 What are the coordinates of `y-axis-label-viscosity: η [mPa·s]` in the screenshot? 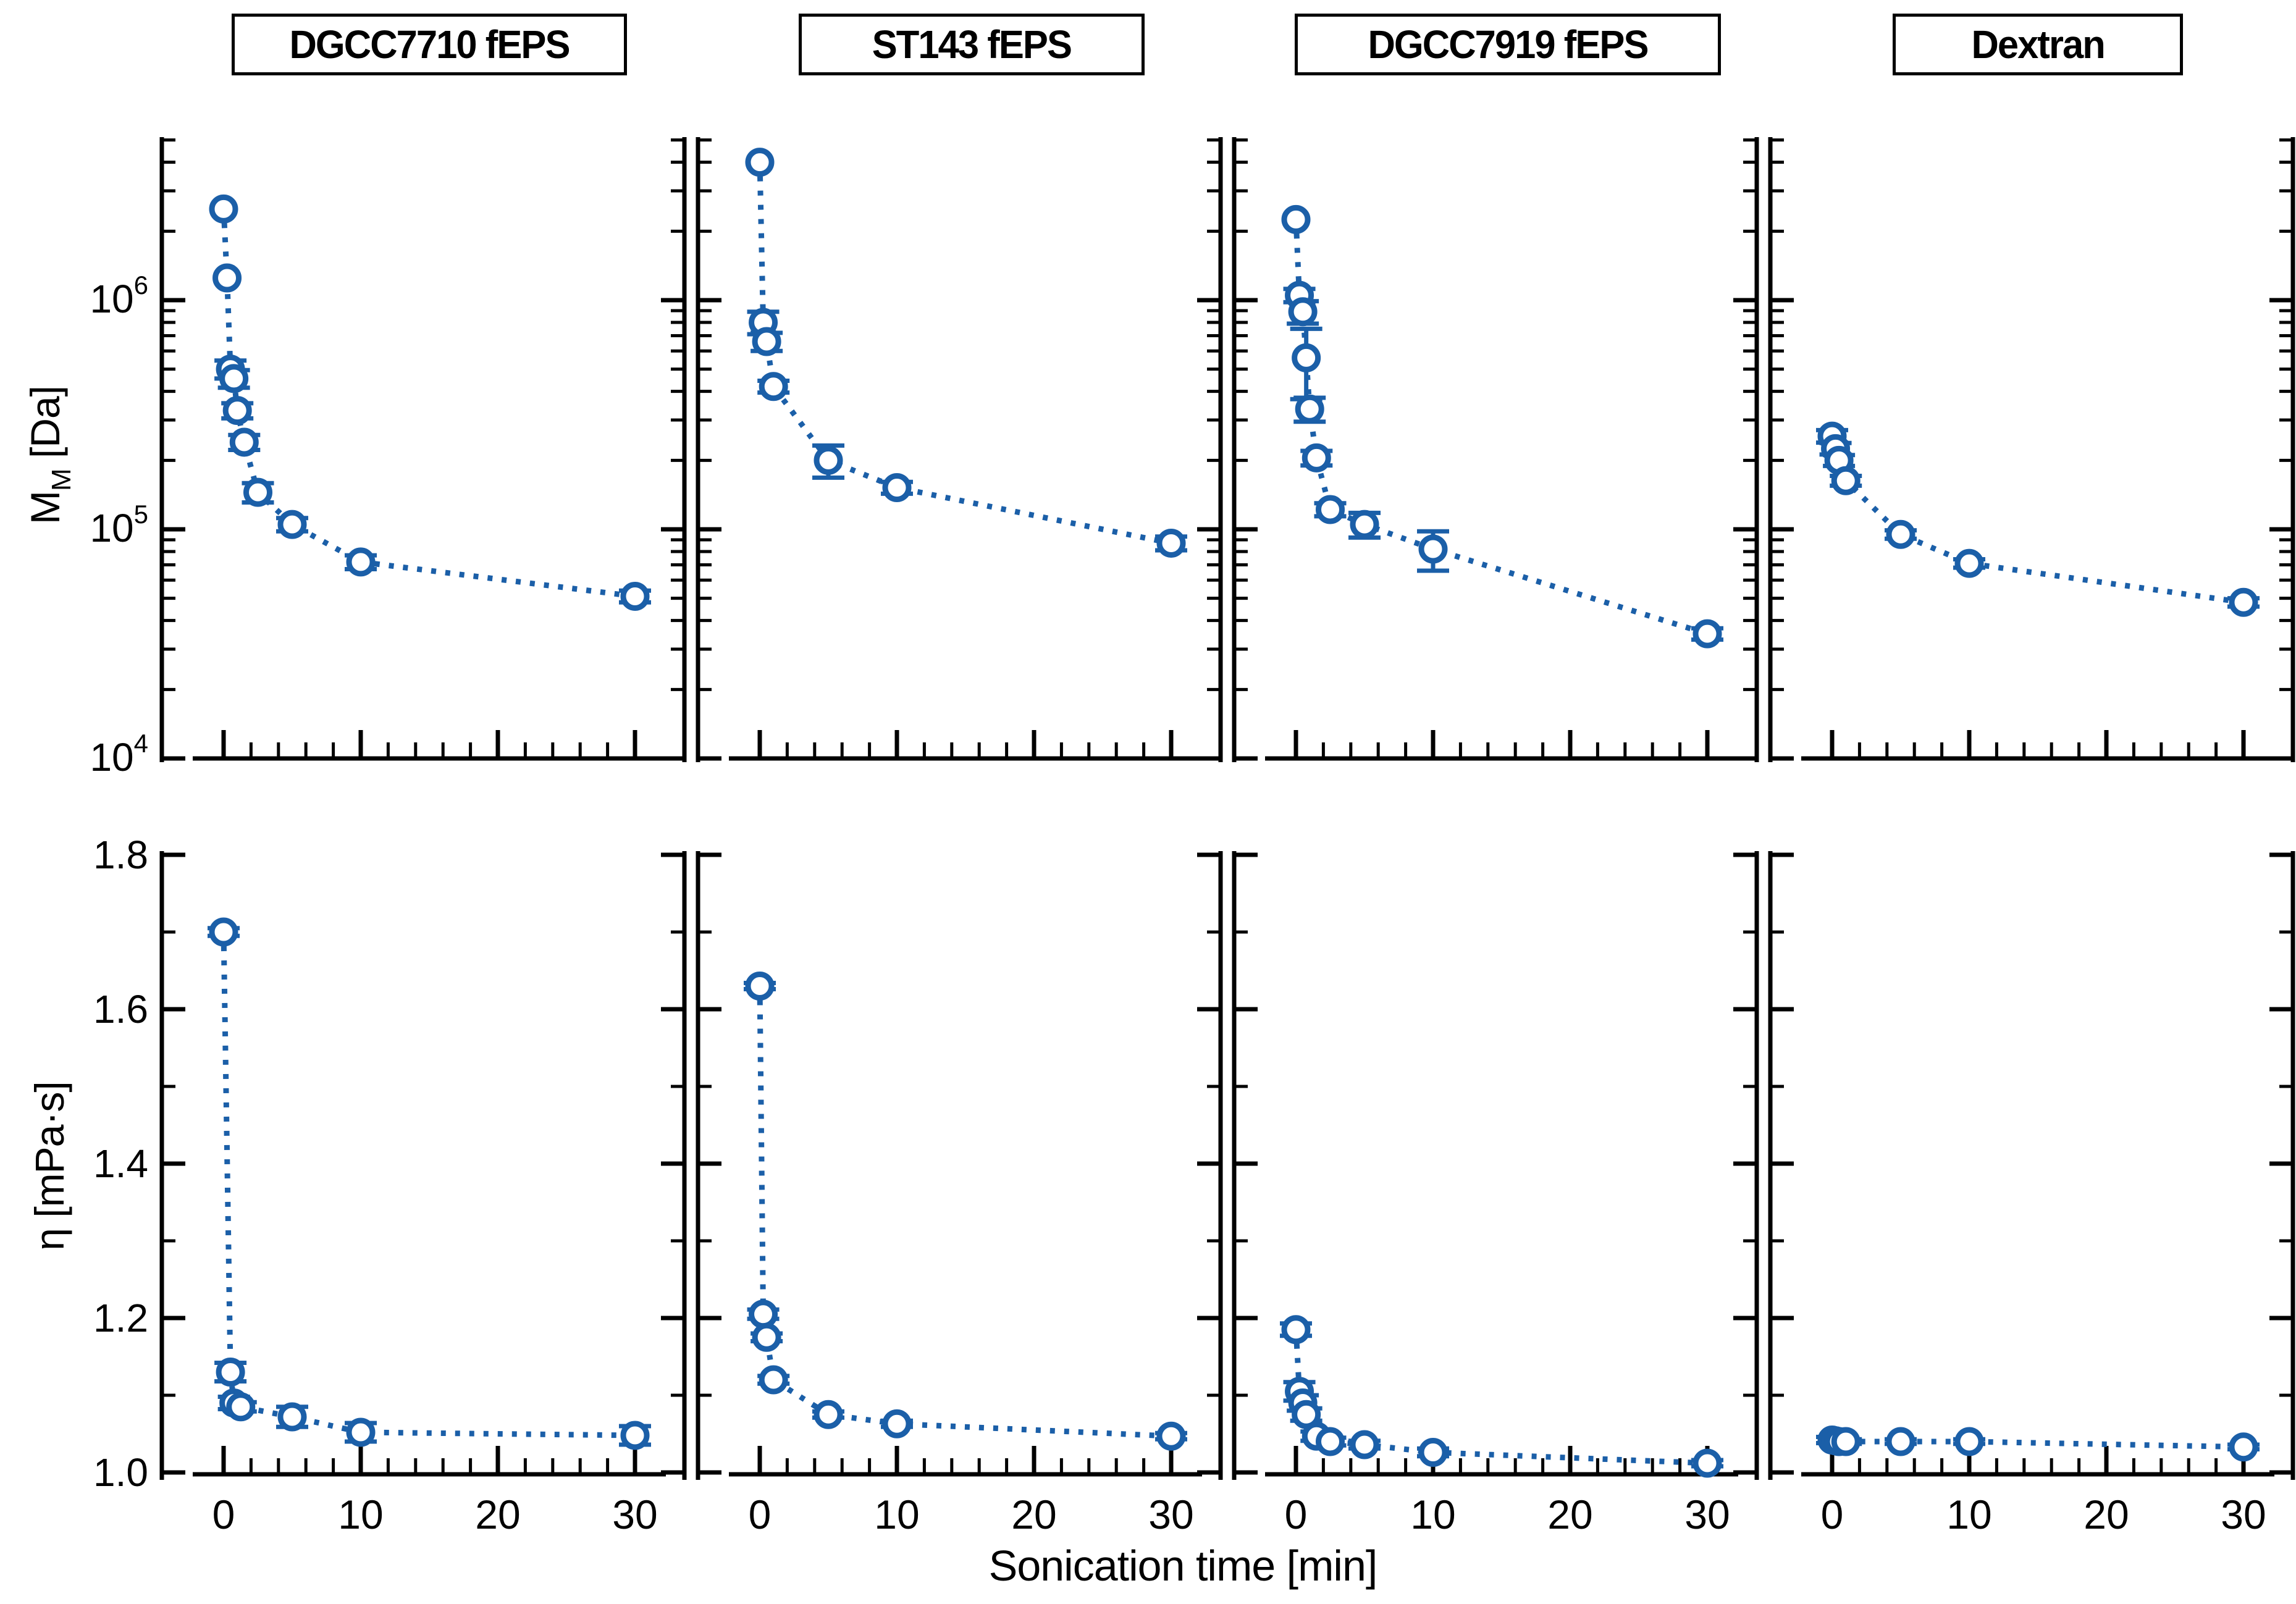 It's located at (49, 1166).